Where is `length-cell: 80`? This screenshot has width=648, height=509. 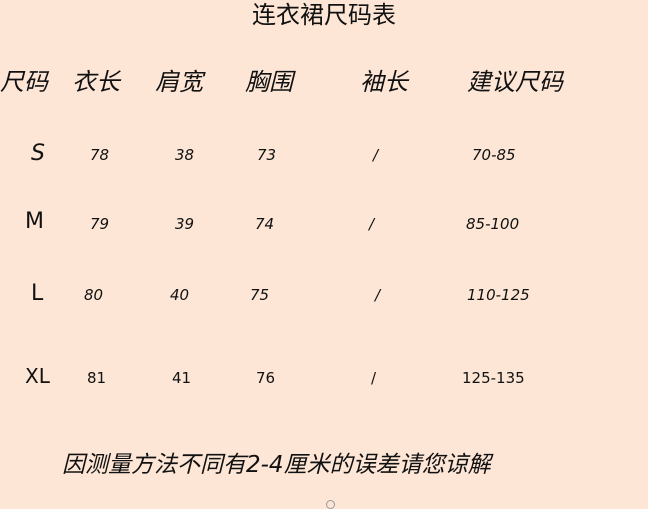
length-cell: 80 is located at coordinates (94, 295).